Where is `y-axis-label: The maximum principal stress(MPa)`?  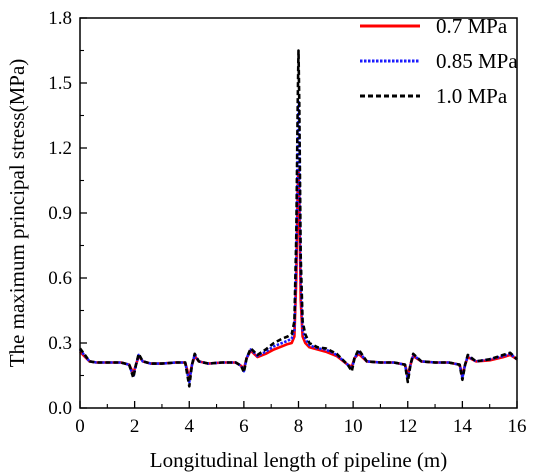 y-axis-label: The maximum principal stress(MPa) is located at coordinates (17, 213).